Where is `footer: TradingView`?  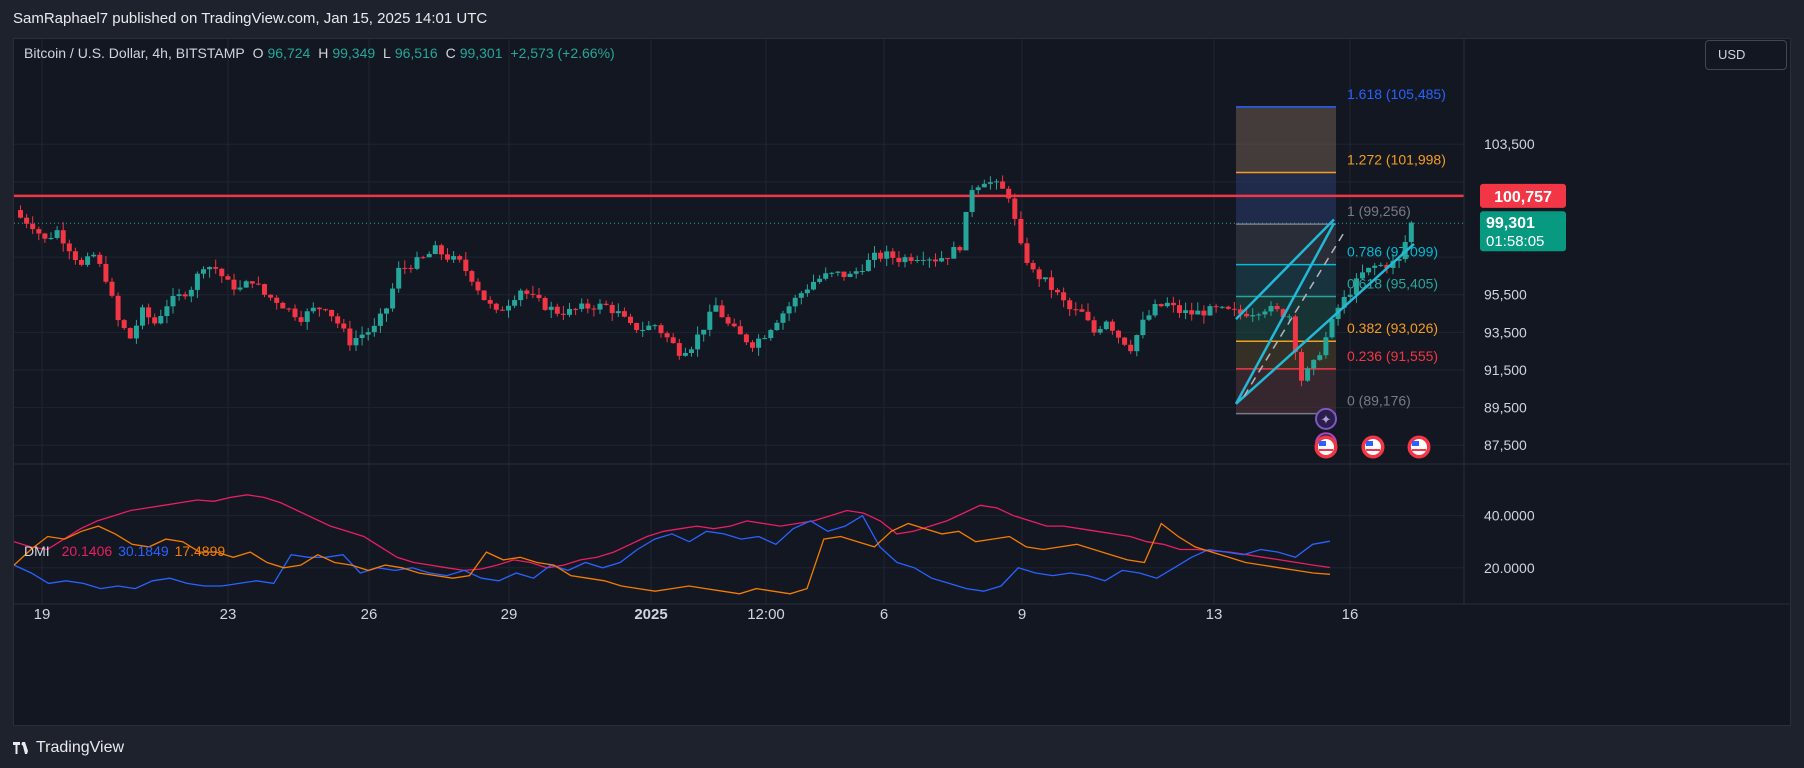 footer: TradingView is located at coordinates (902, 749).